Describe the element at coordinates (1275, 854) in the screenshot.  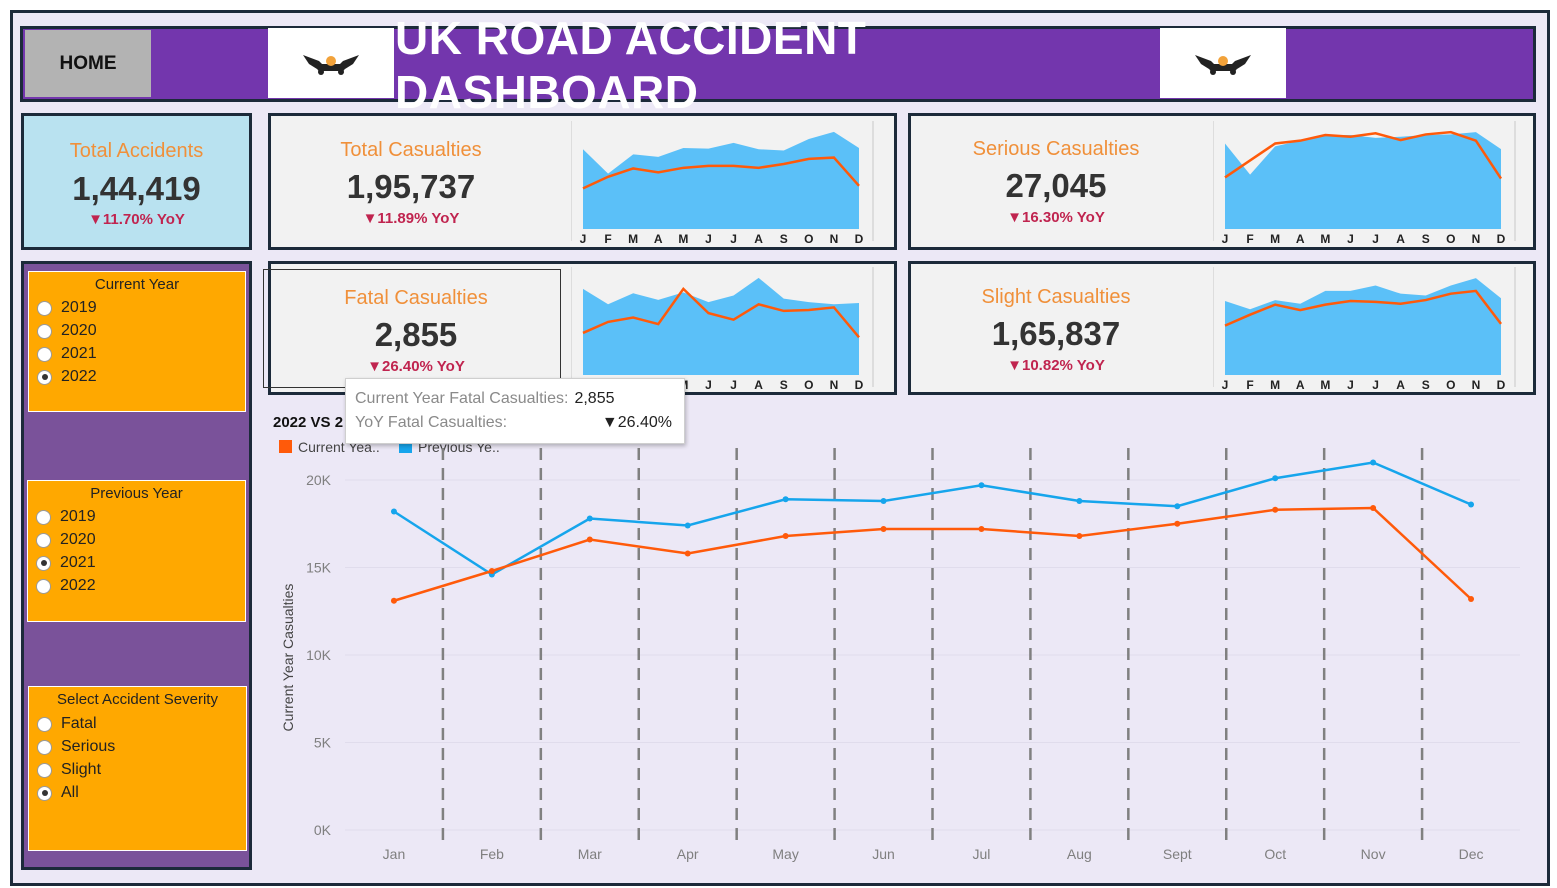
I see `x-tick-label: Oct` at that location.